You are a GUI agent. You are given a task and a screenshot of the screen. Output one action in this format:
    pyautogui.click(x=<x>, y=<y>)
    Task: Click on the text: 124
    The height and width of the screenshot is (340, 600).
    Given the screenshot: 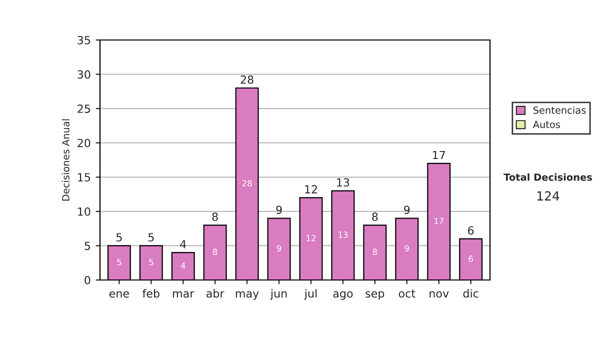 What is the action you would take?
    pyautogui.click(x=548, y=195)
    